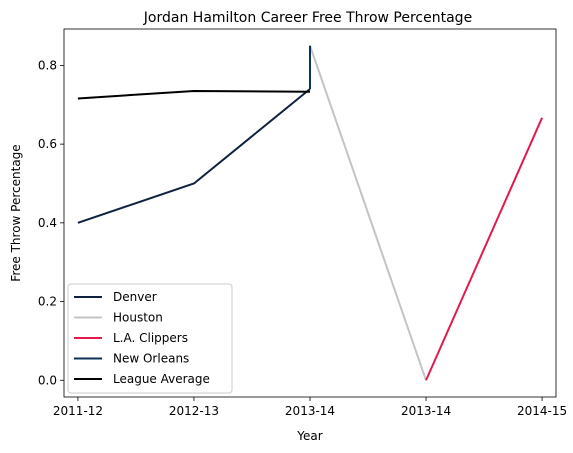 The image size is (573, 453). I want to click on legend-box, so click(150, 338).